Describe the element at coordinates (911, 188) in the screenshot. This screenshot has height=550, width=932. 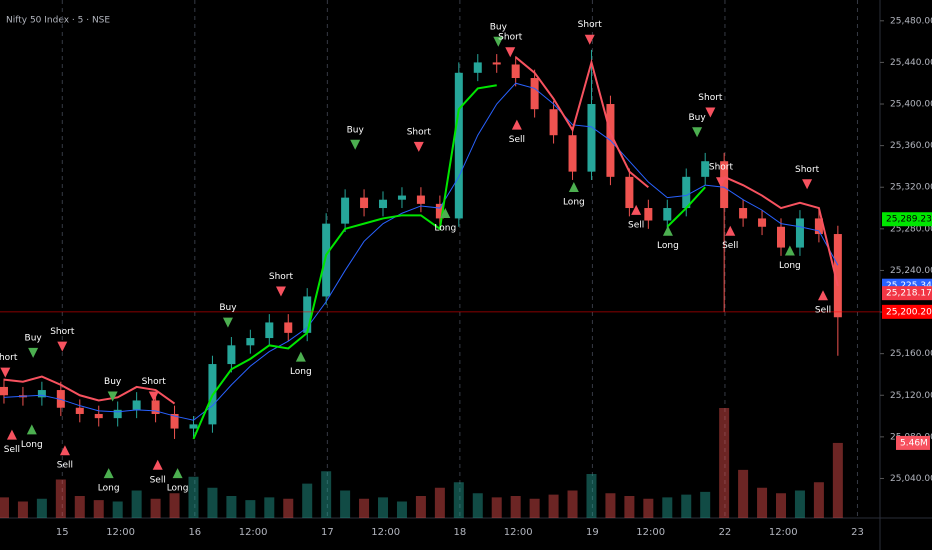
I see `y-tick-label: 25,320.00` at that location.